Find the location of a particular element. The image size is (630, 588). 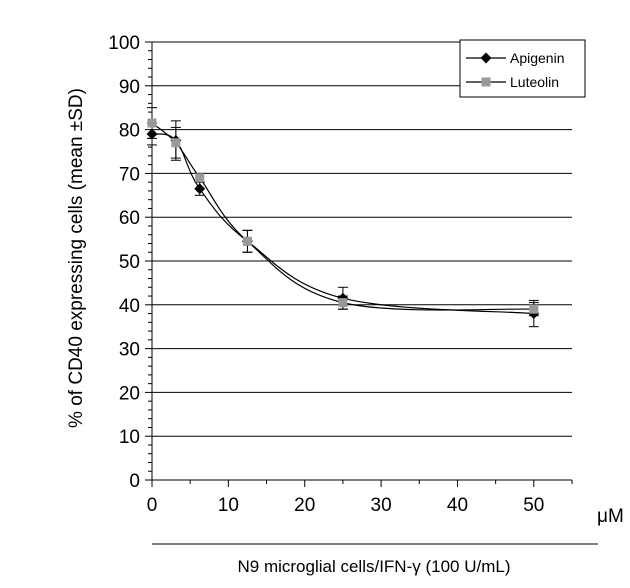

legend-box is located at coordinates (522, 68).